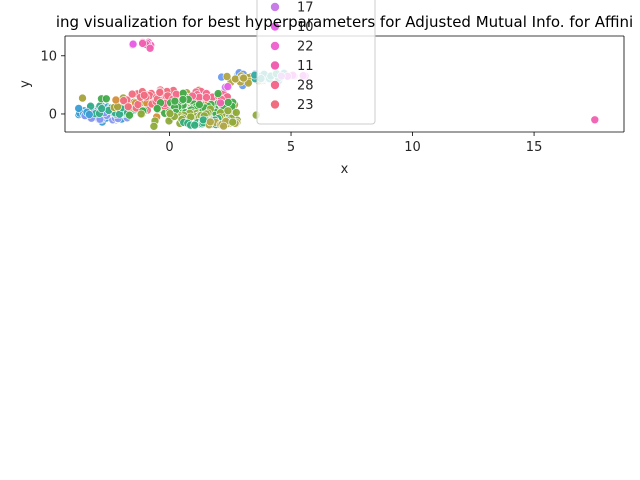 This screenshot has width=640, height=480. What do you see at coordinates (142, 43) in the screenshot?
I see `data-point-pink-top` at bounding box center [142, 43].